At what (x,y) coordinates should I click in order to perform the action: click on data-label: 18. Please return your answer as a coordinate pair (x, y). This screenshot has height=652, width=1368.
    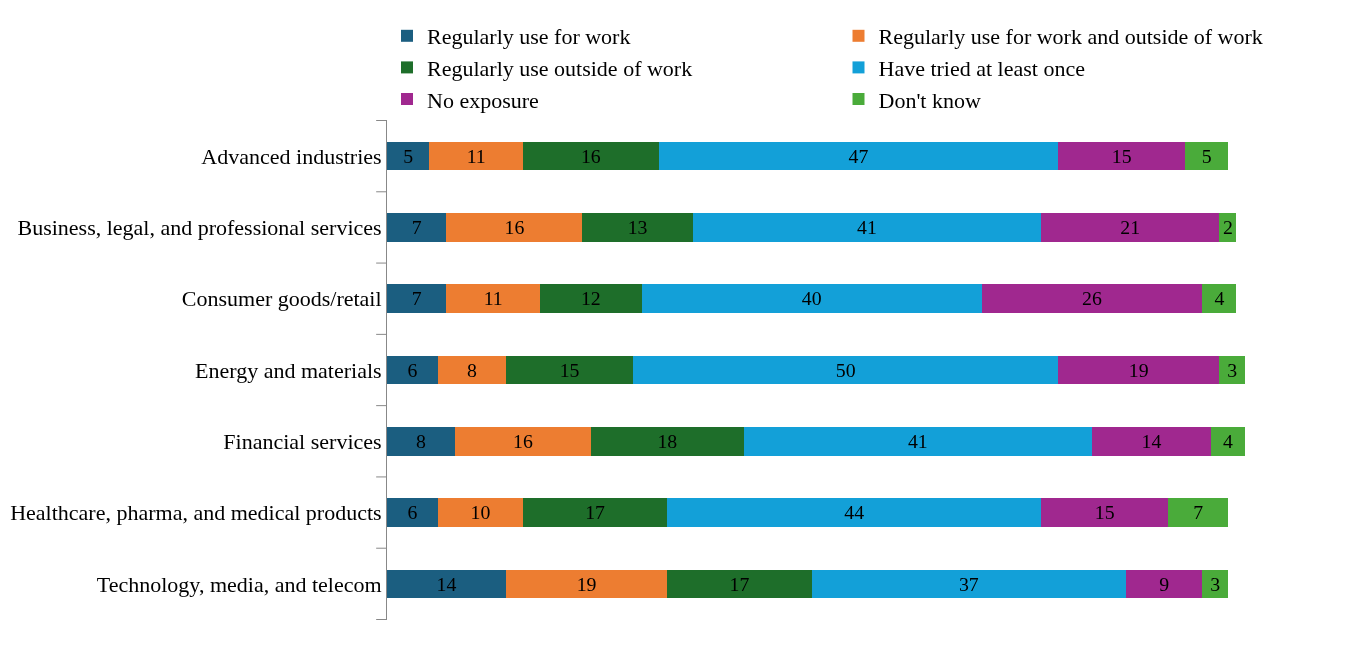
    Looking at the image, I should click on (667, 441).